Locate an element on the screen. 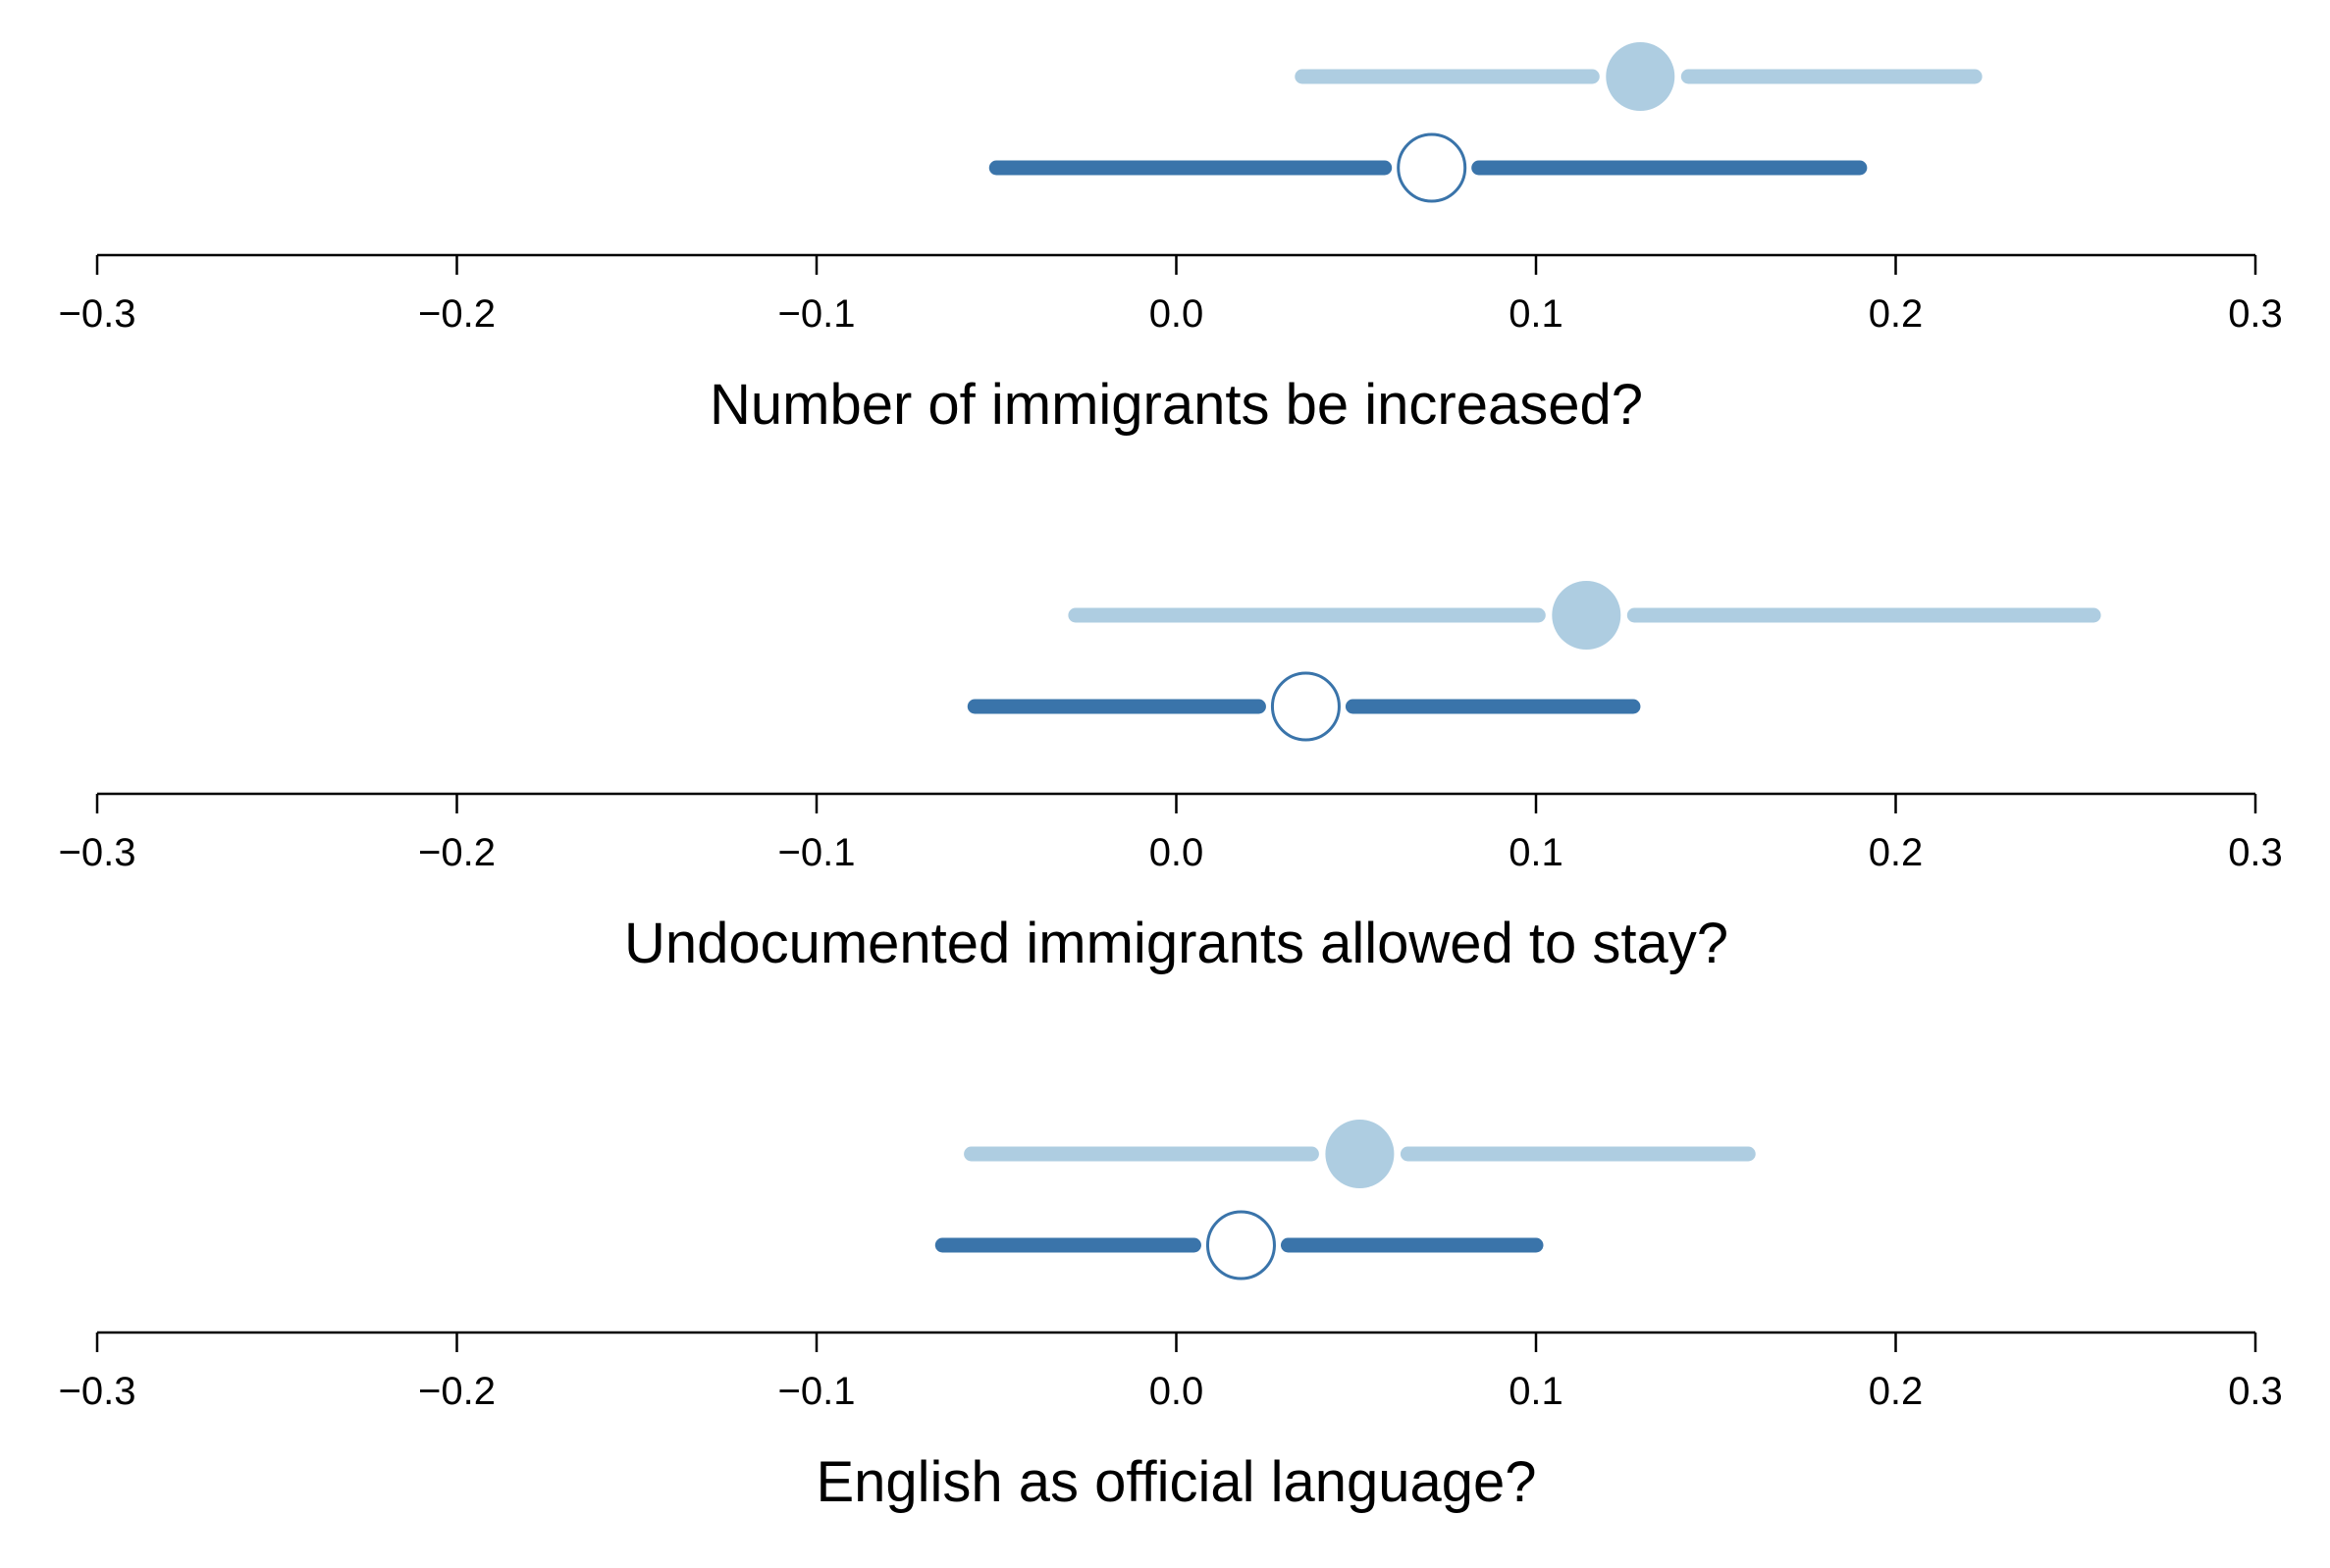 This screenshot has width=2330, height=1568. x-axis-title: English as official language? is located at coordinates (1176, 1482).